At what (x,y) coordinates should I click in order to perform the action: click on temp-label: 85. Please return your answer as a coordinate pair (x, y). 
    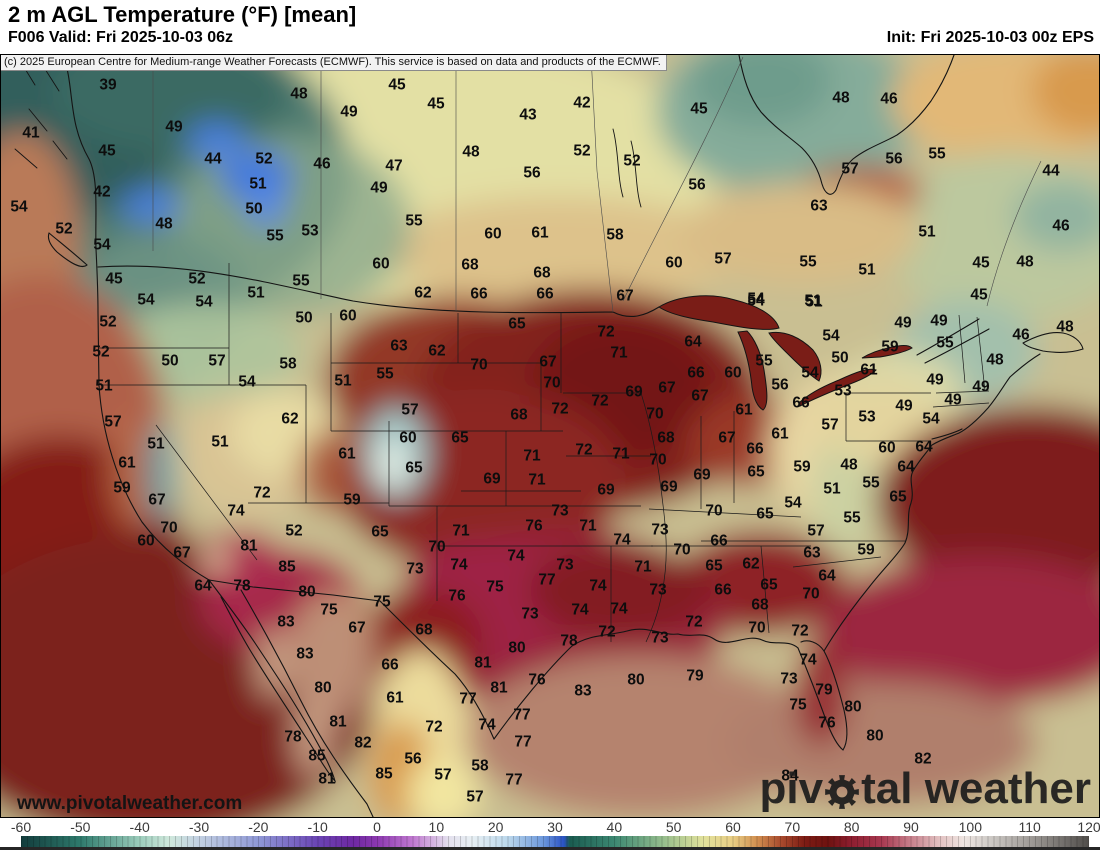
    Looking at the image, I should click on (317, 756).